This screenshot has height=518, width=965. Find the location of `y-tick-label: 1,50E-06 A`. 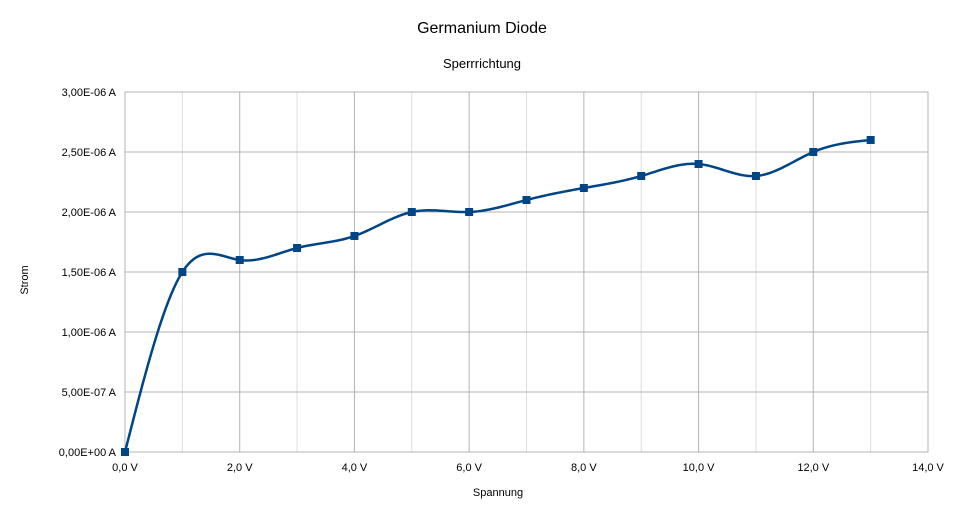

y-tick-label: 1,50E-06 A is located at coordinates (89, 273).